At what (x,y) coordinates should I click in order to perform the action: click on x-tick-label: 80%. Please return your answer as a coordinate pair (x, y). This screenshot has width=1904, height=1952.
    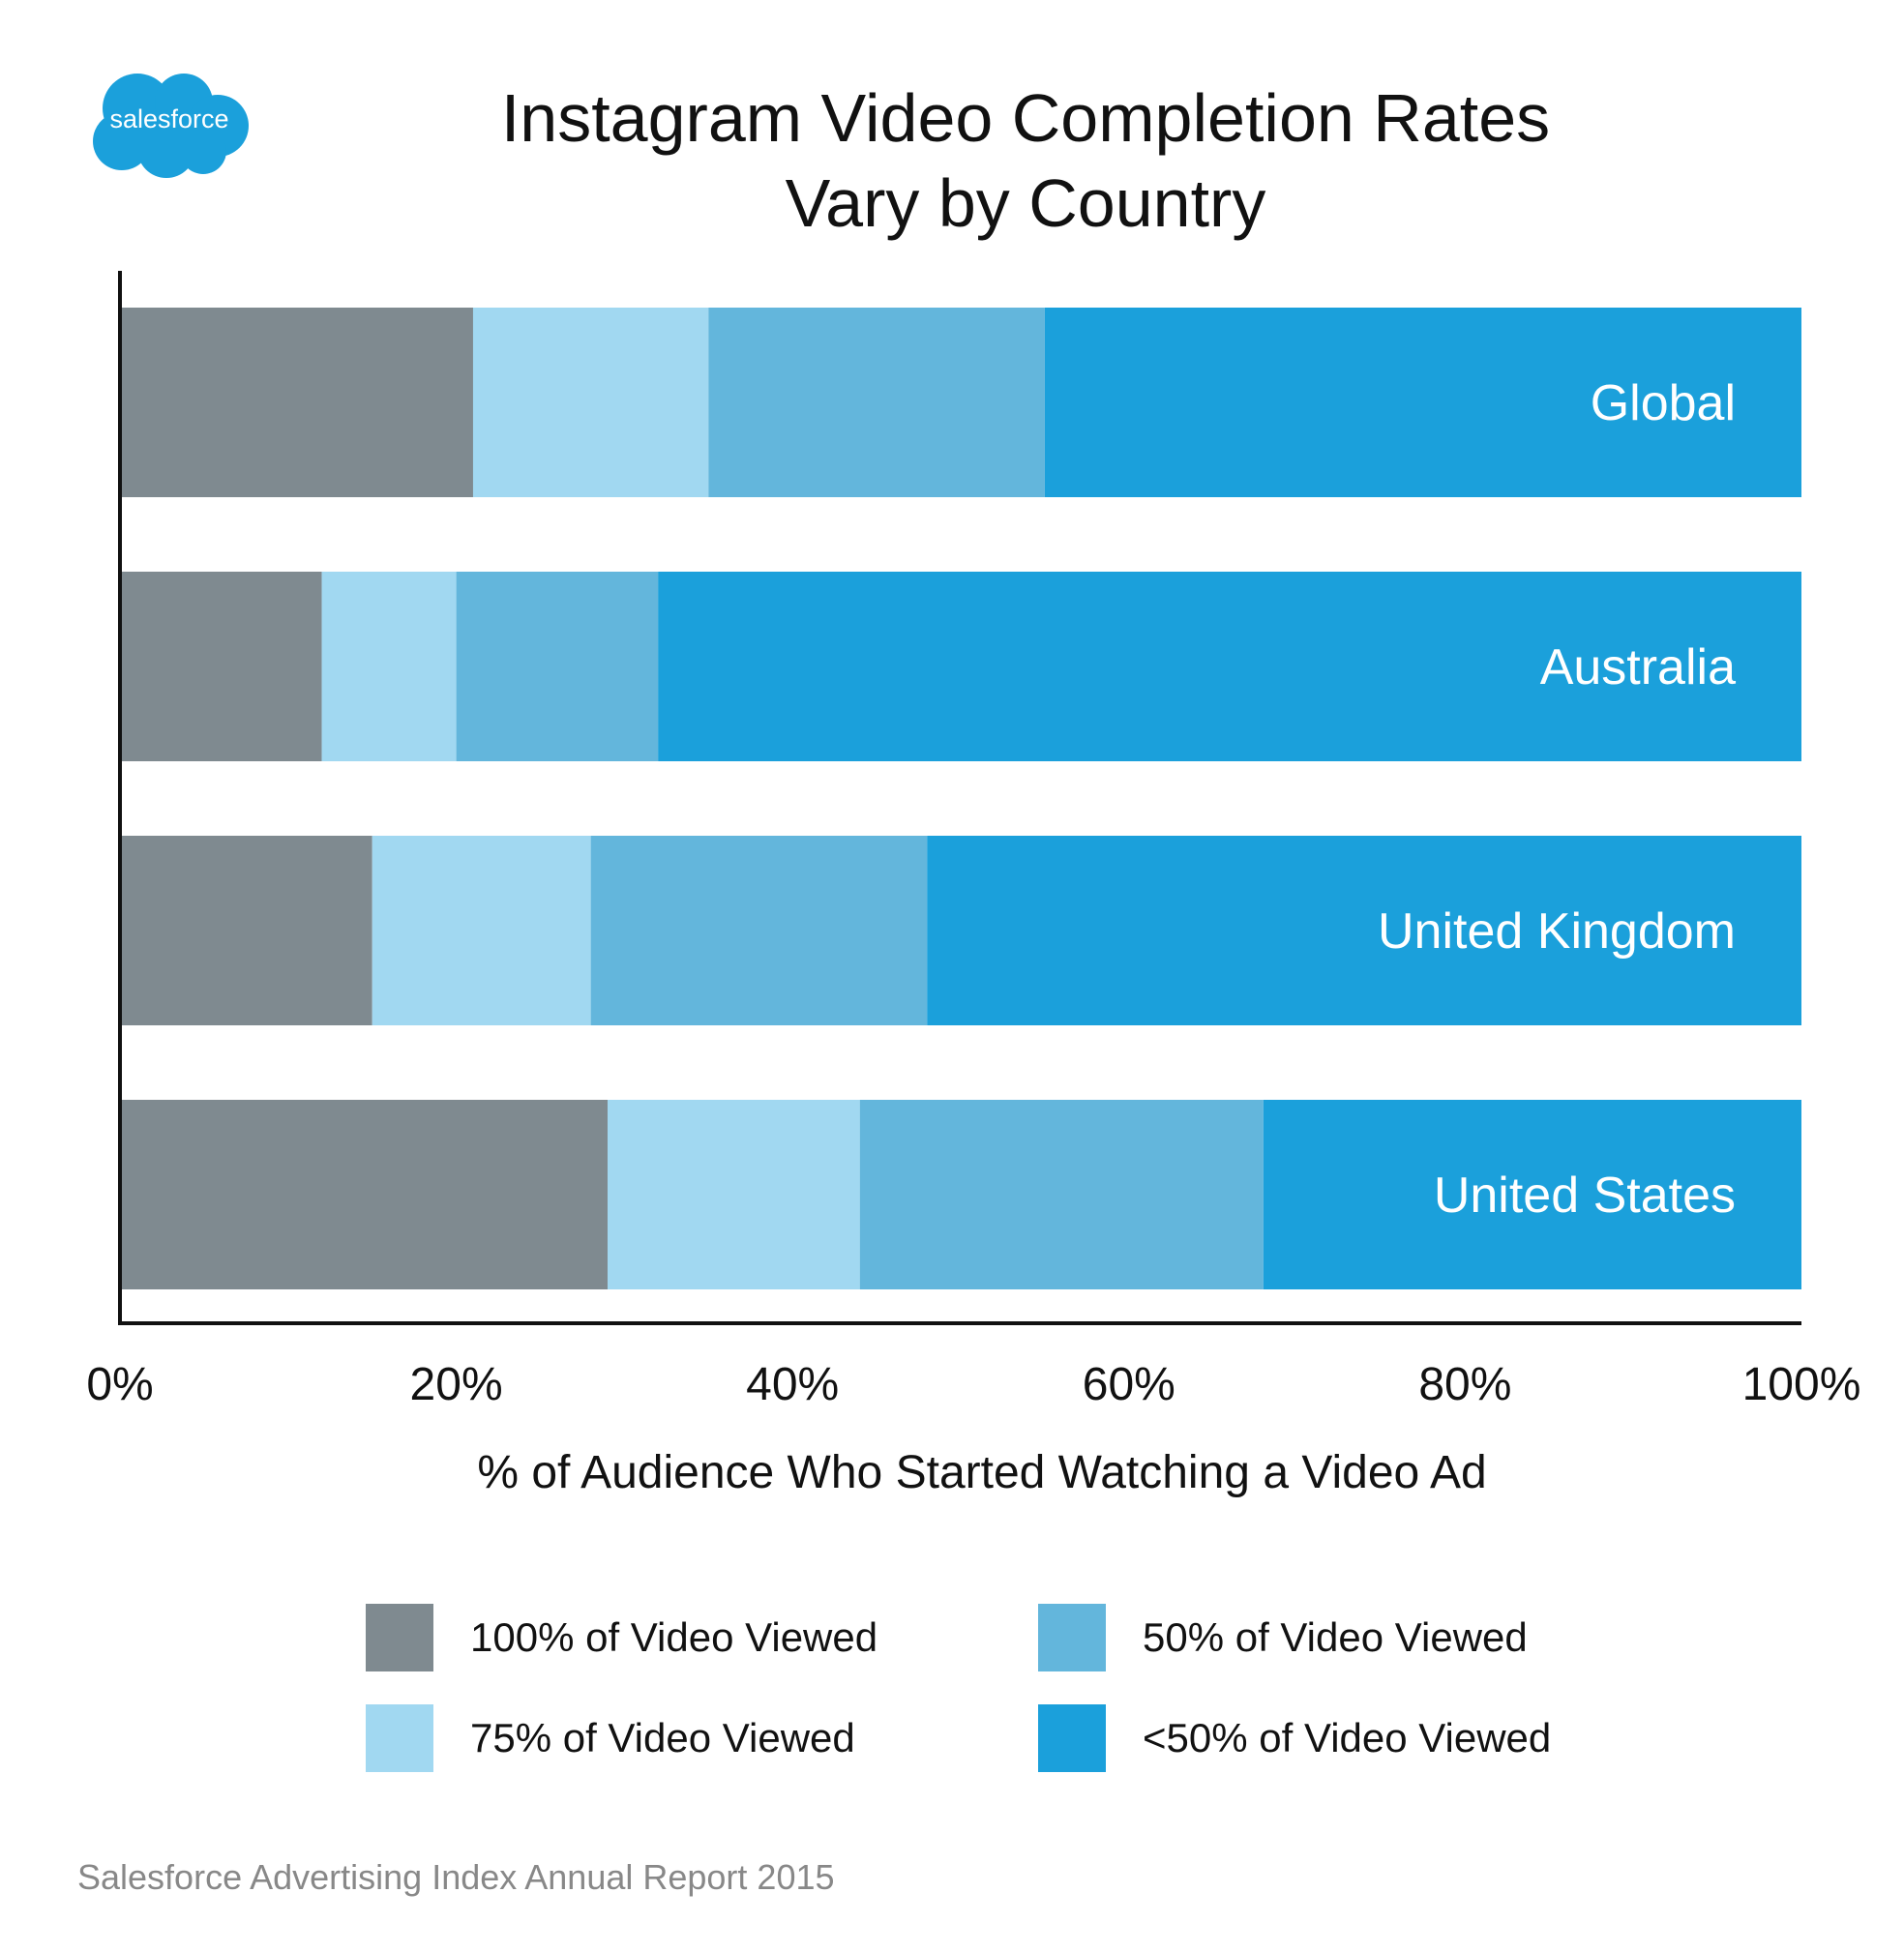
    Looking at the image, I should click on (1465, 1384).